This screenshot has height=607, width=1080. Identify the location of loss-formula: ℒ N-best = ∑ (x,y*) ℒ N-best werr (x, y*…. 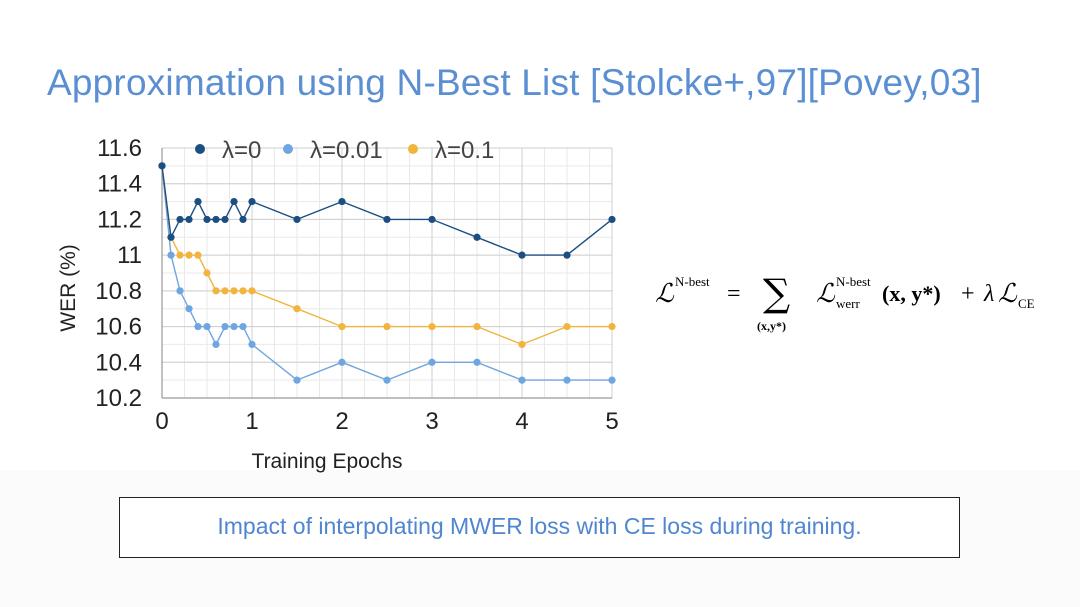
(845, 302).